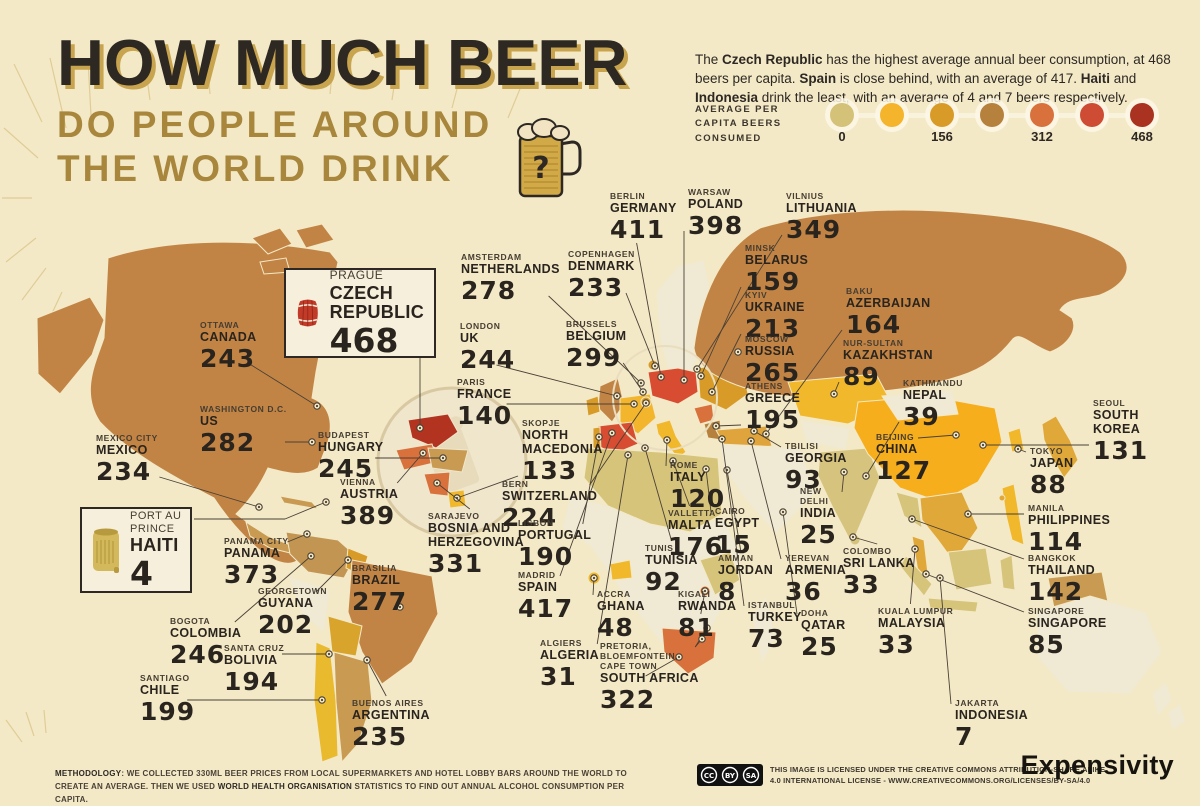  What do you see at coordinates (293, 249) in the screenshot?
I see `arctic-islands` at bounding box center [293, 249].